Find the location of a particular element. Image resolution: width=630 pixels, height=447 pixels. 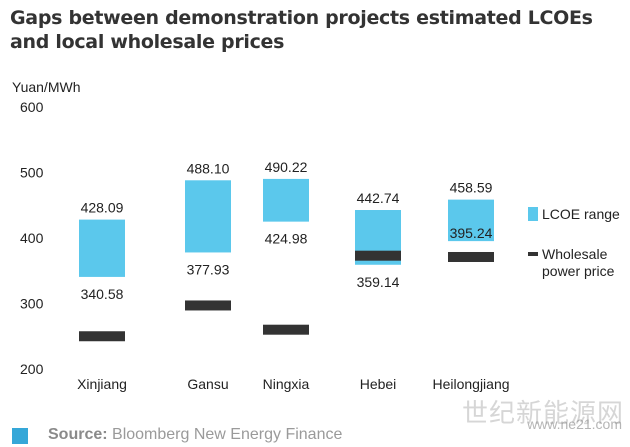

lcoe-low-label: 424.98 is located at coordinates (286, 239).